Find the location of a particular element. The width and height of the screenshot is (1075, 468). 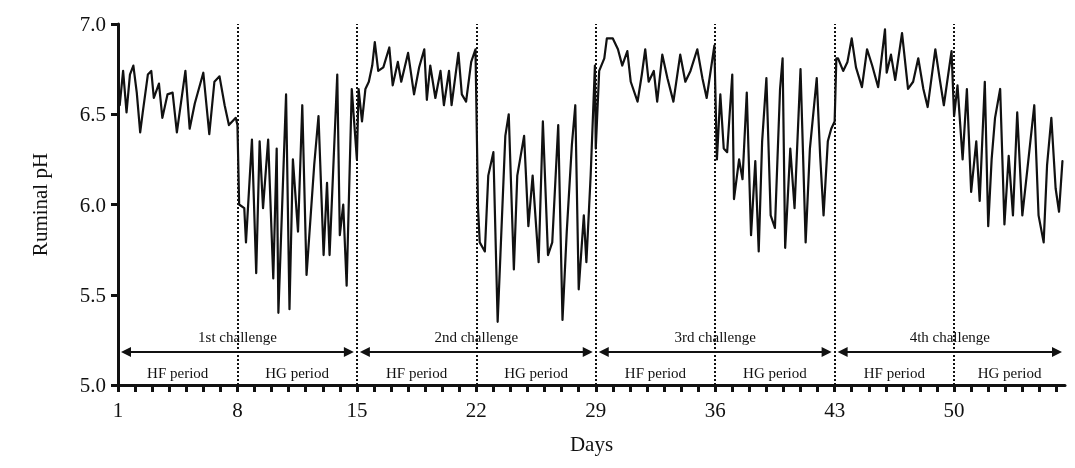

y-tick-label: 5.0 is located at coordinates (92, 385).